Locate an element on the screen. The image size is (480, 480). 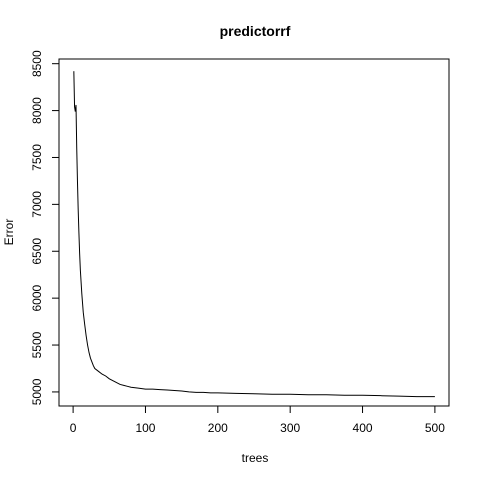
x-tick-label: 300 is located at coordinates (290, 428).